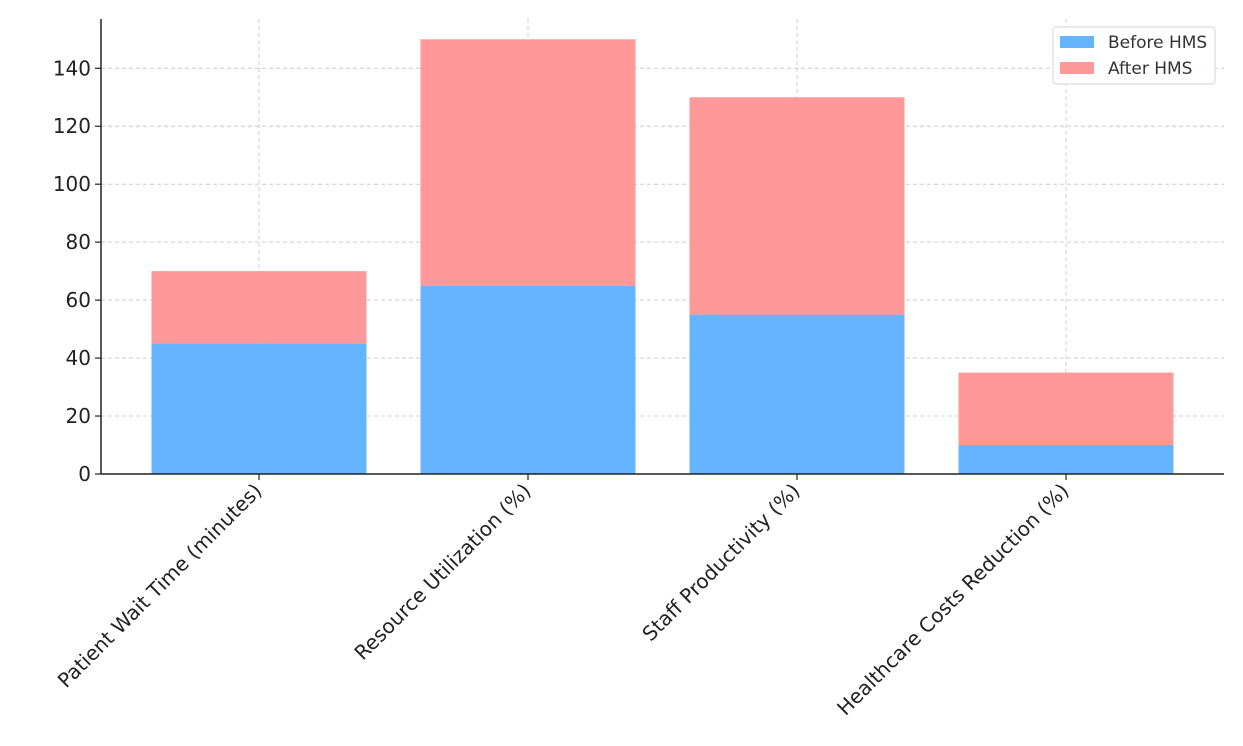 The width and height of the screenshot is (1243, 746). Describe the element at coordinates (72, 184) in the screenshot. I see `y-tick-label: 100` at that location.